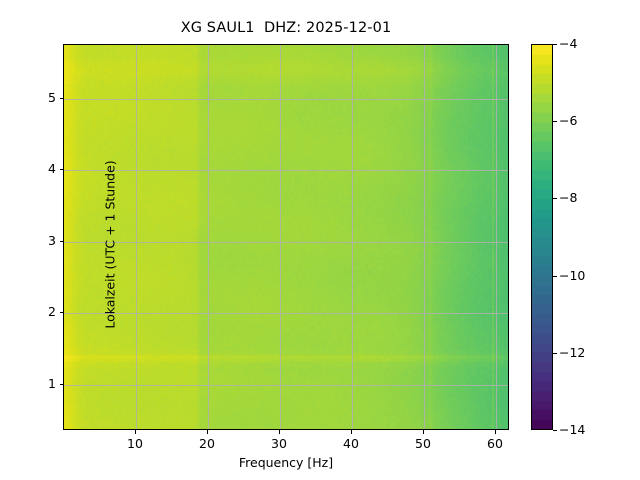 Image resolution: width=640 pixels, height=480 pixels. I want to click on colorbar-tick-label: −12, so click(572, 352).